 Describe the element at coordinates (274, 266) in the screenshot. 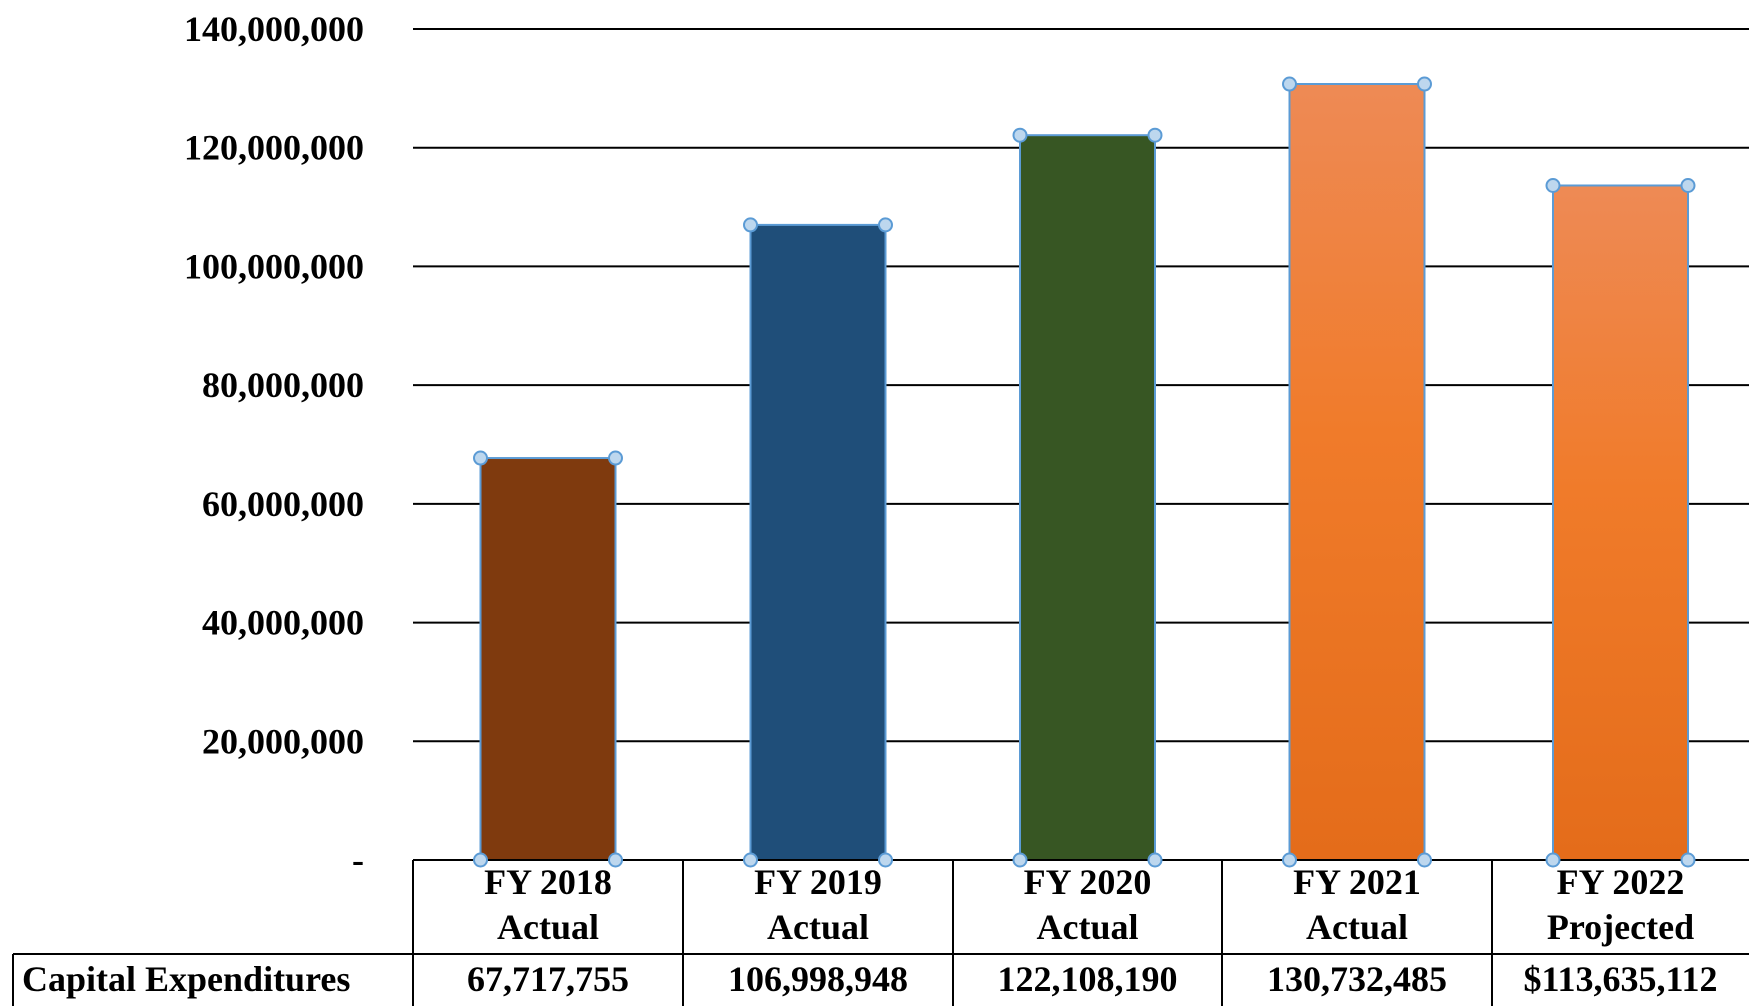

I see `y-tick-label: 100,000,000` at that location.